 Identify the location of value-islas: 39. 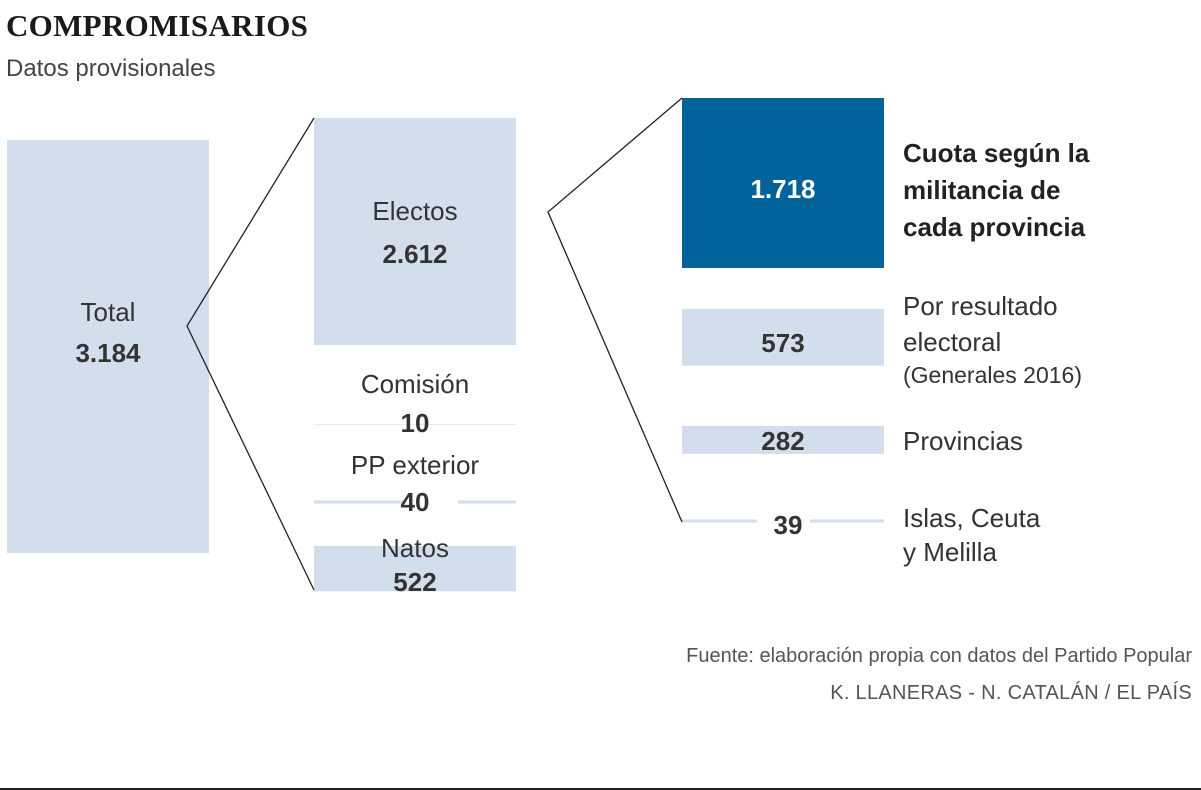
(788, 525).